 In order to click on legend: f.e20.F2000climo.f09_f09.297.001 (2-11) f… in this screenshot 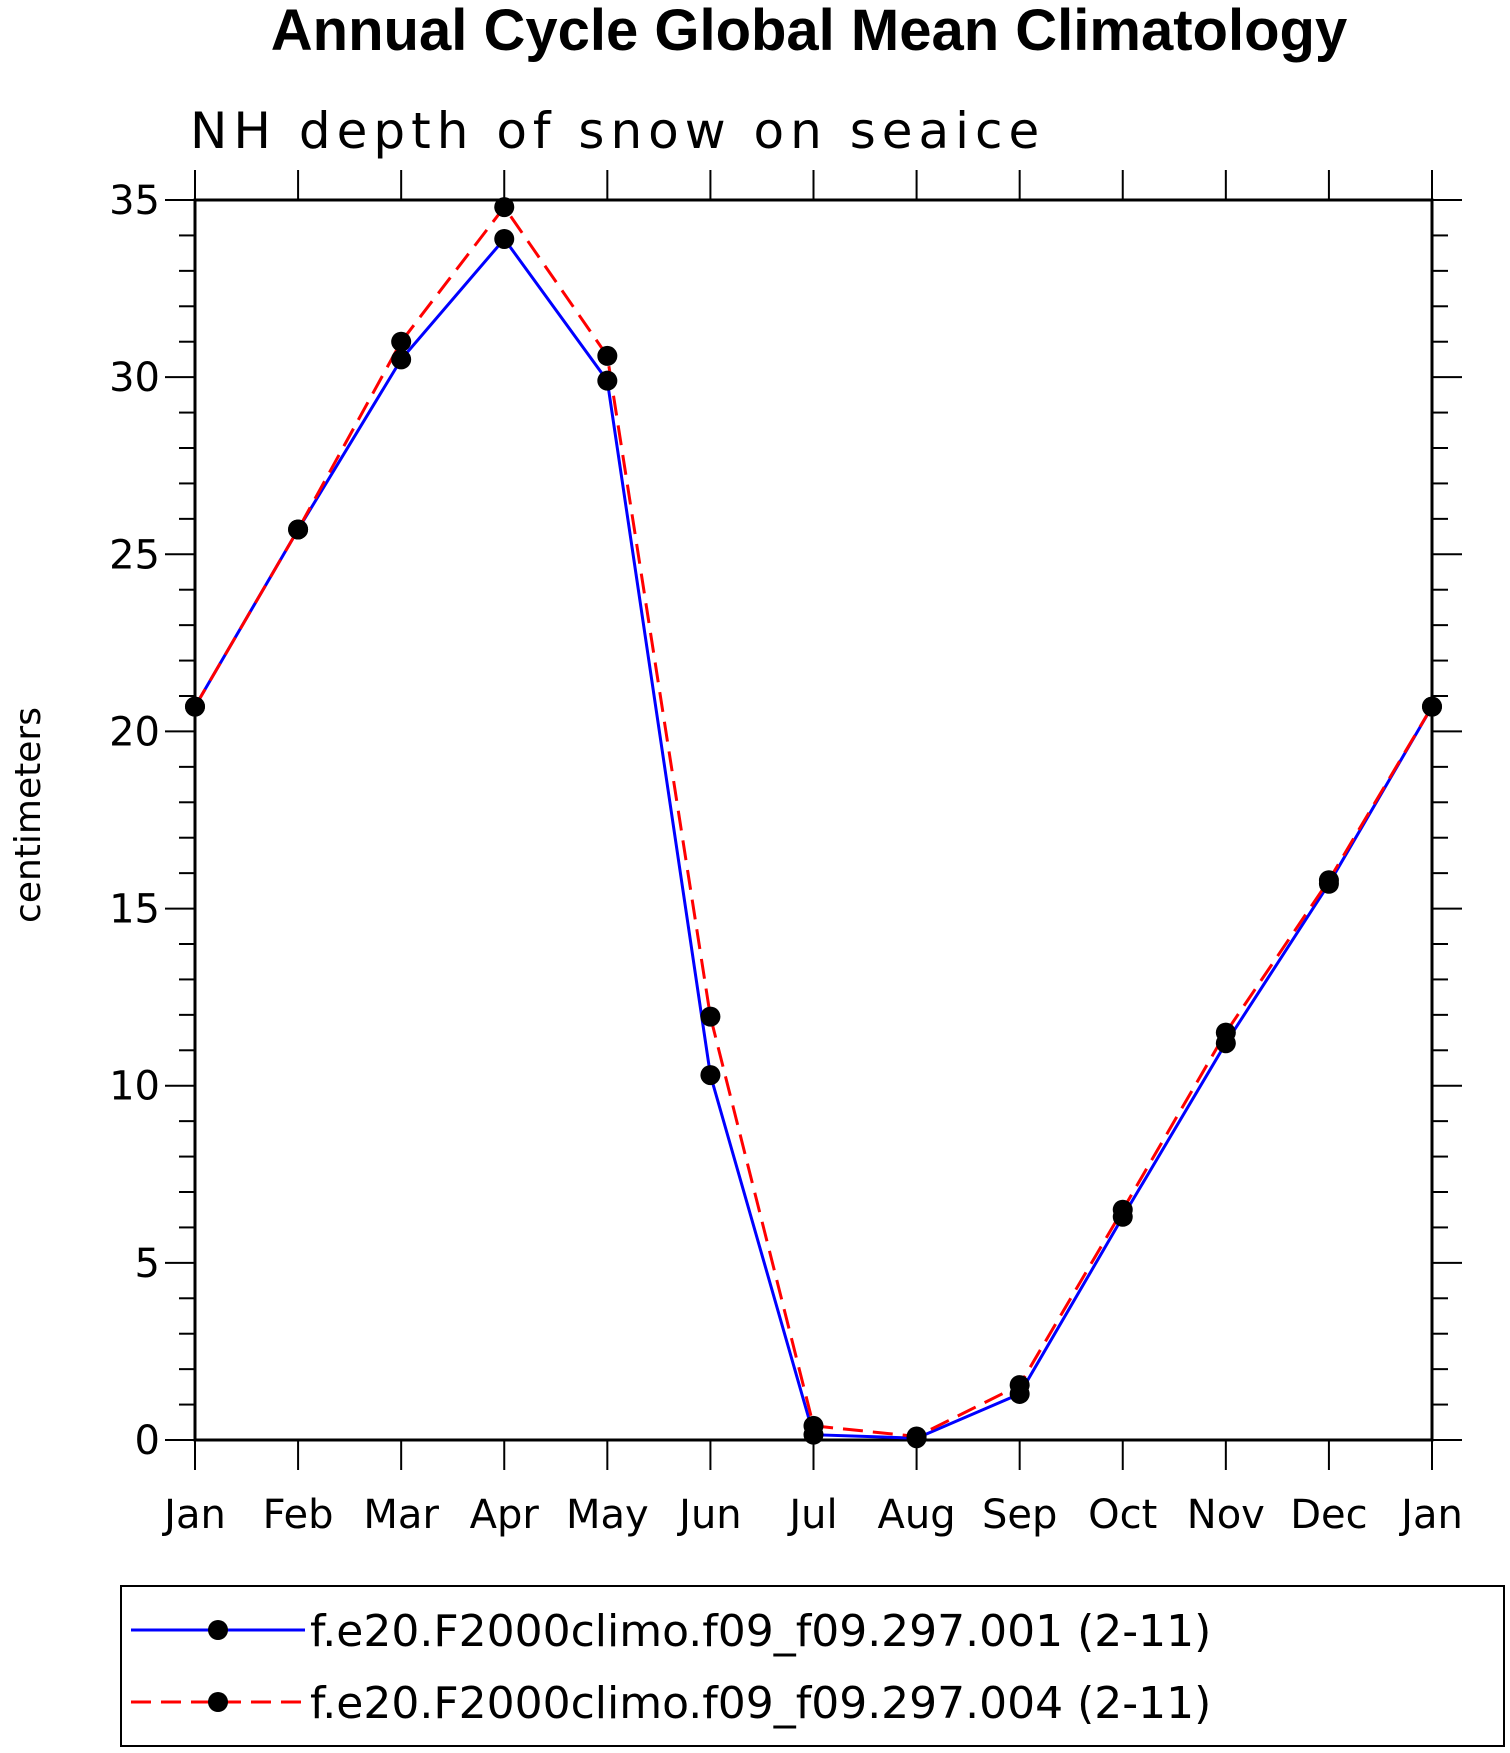, I will do `click(812, 1666)`.